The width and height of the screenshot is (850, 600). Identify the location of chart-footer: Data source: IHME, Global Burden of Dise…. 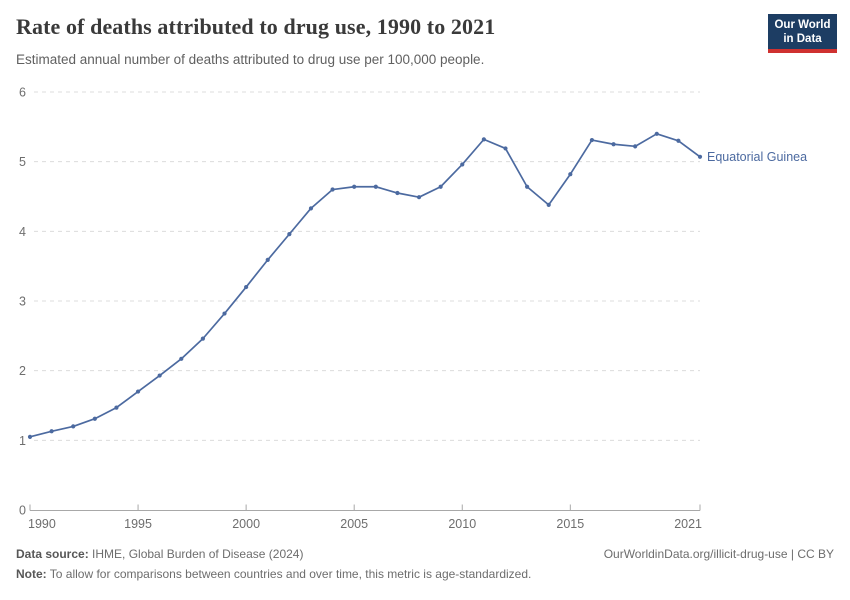
(425, 564).